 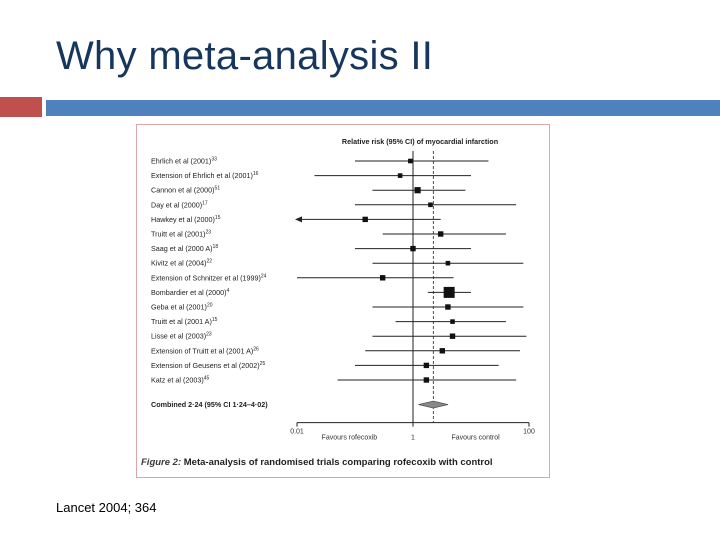 What do you see at coordinates (210, 306) in the screenshot?
I see `study-reference: 20` at bounding box center [210, 306].